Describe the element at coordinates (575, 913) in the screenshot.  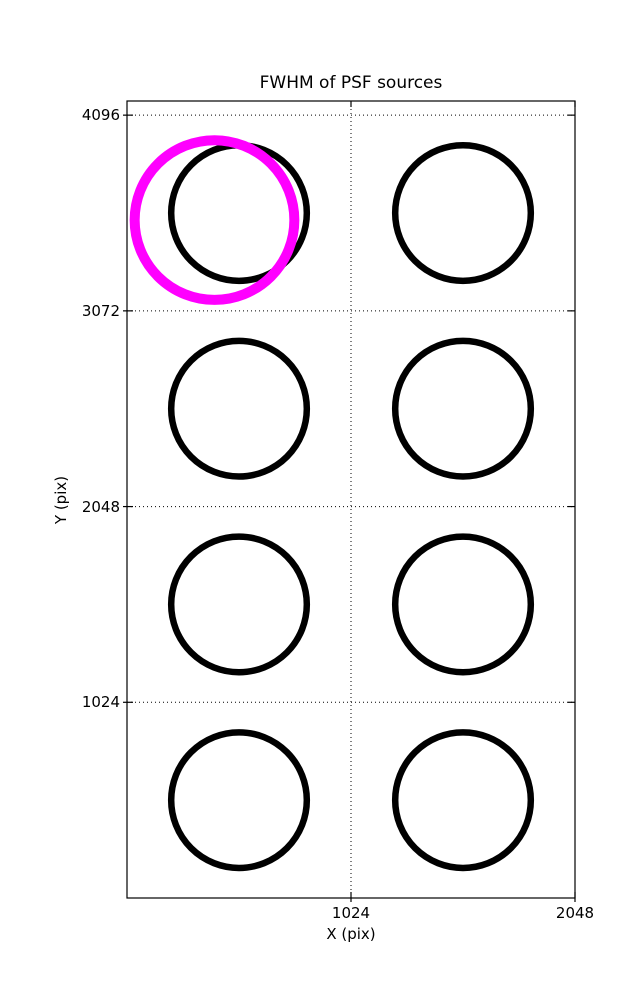
I see `x-tick-label: 2048` at that location.